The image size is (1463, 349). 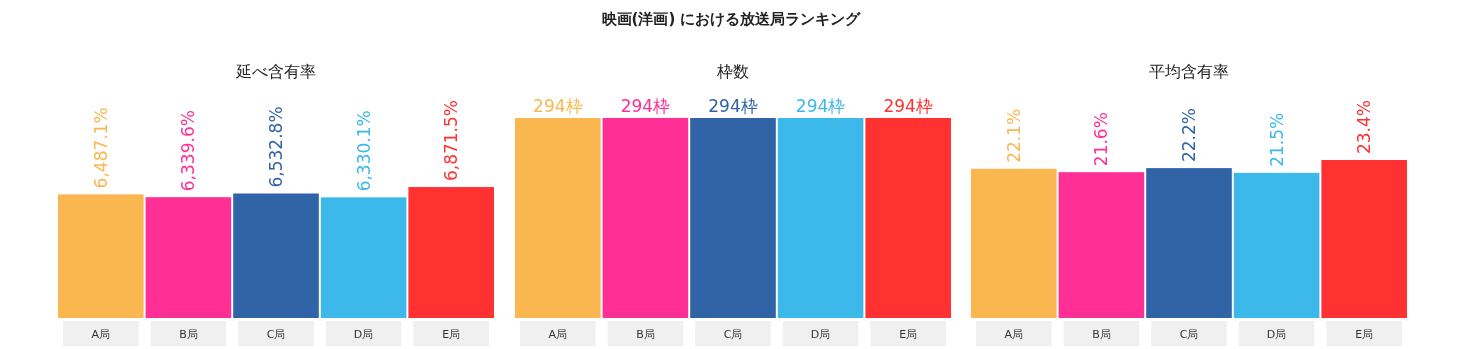 What do you see at coordinates (1013, 135) in the screenshot?
I see `data-label: 22.1%` at bounding box center [1013, 135].